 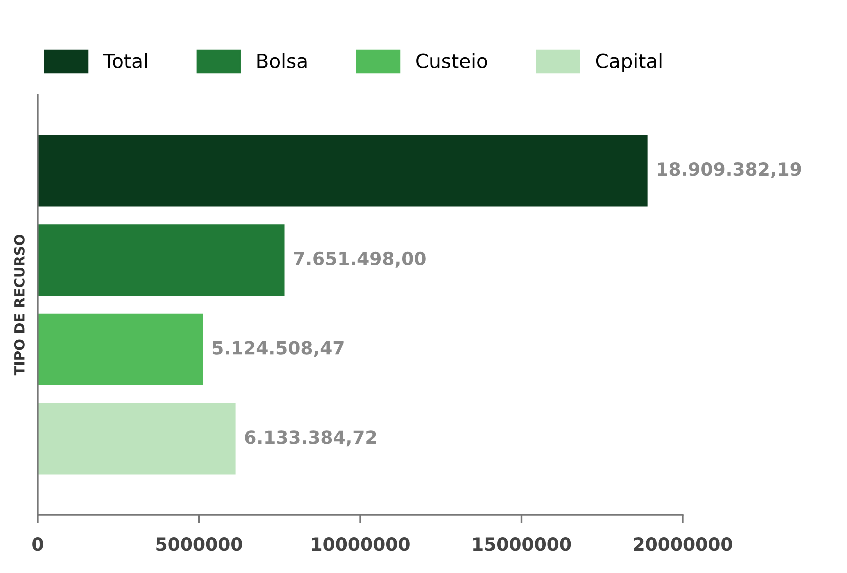 What do you see at coordinates (683, 545) in the screenshot?
I see `x-tick-label: 20000000` at bounding box center [683, 545].